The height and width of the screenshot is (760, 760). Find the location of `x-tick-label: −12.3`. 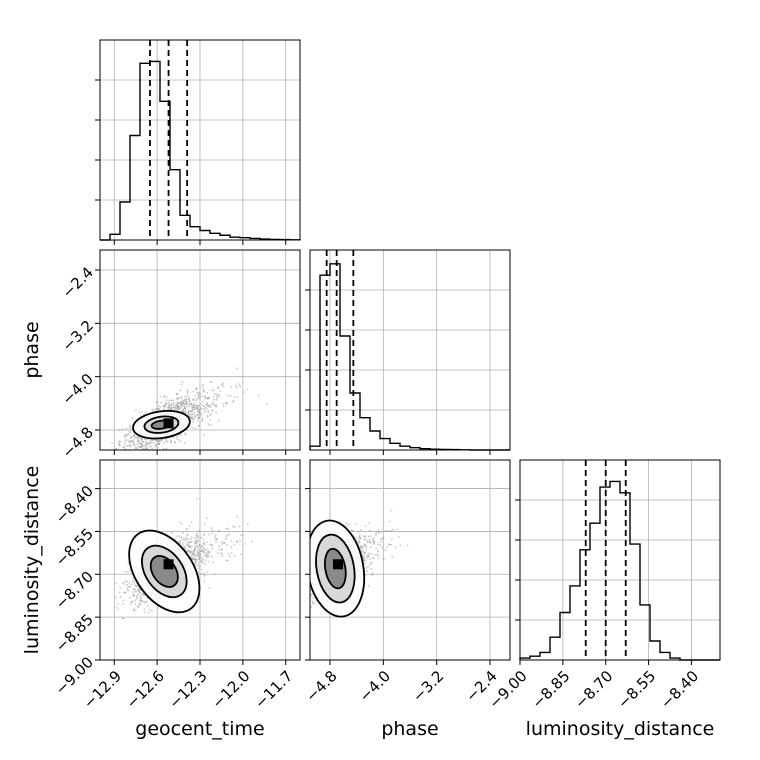

x-tick-label: −12.3 is located at coordinates (188, 689).